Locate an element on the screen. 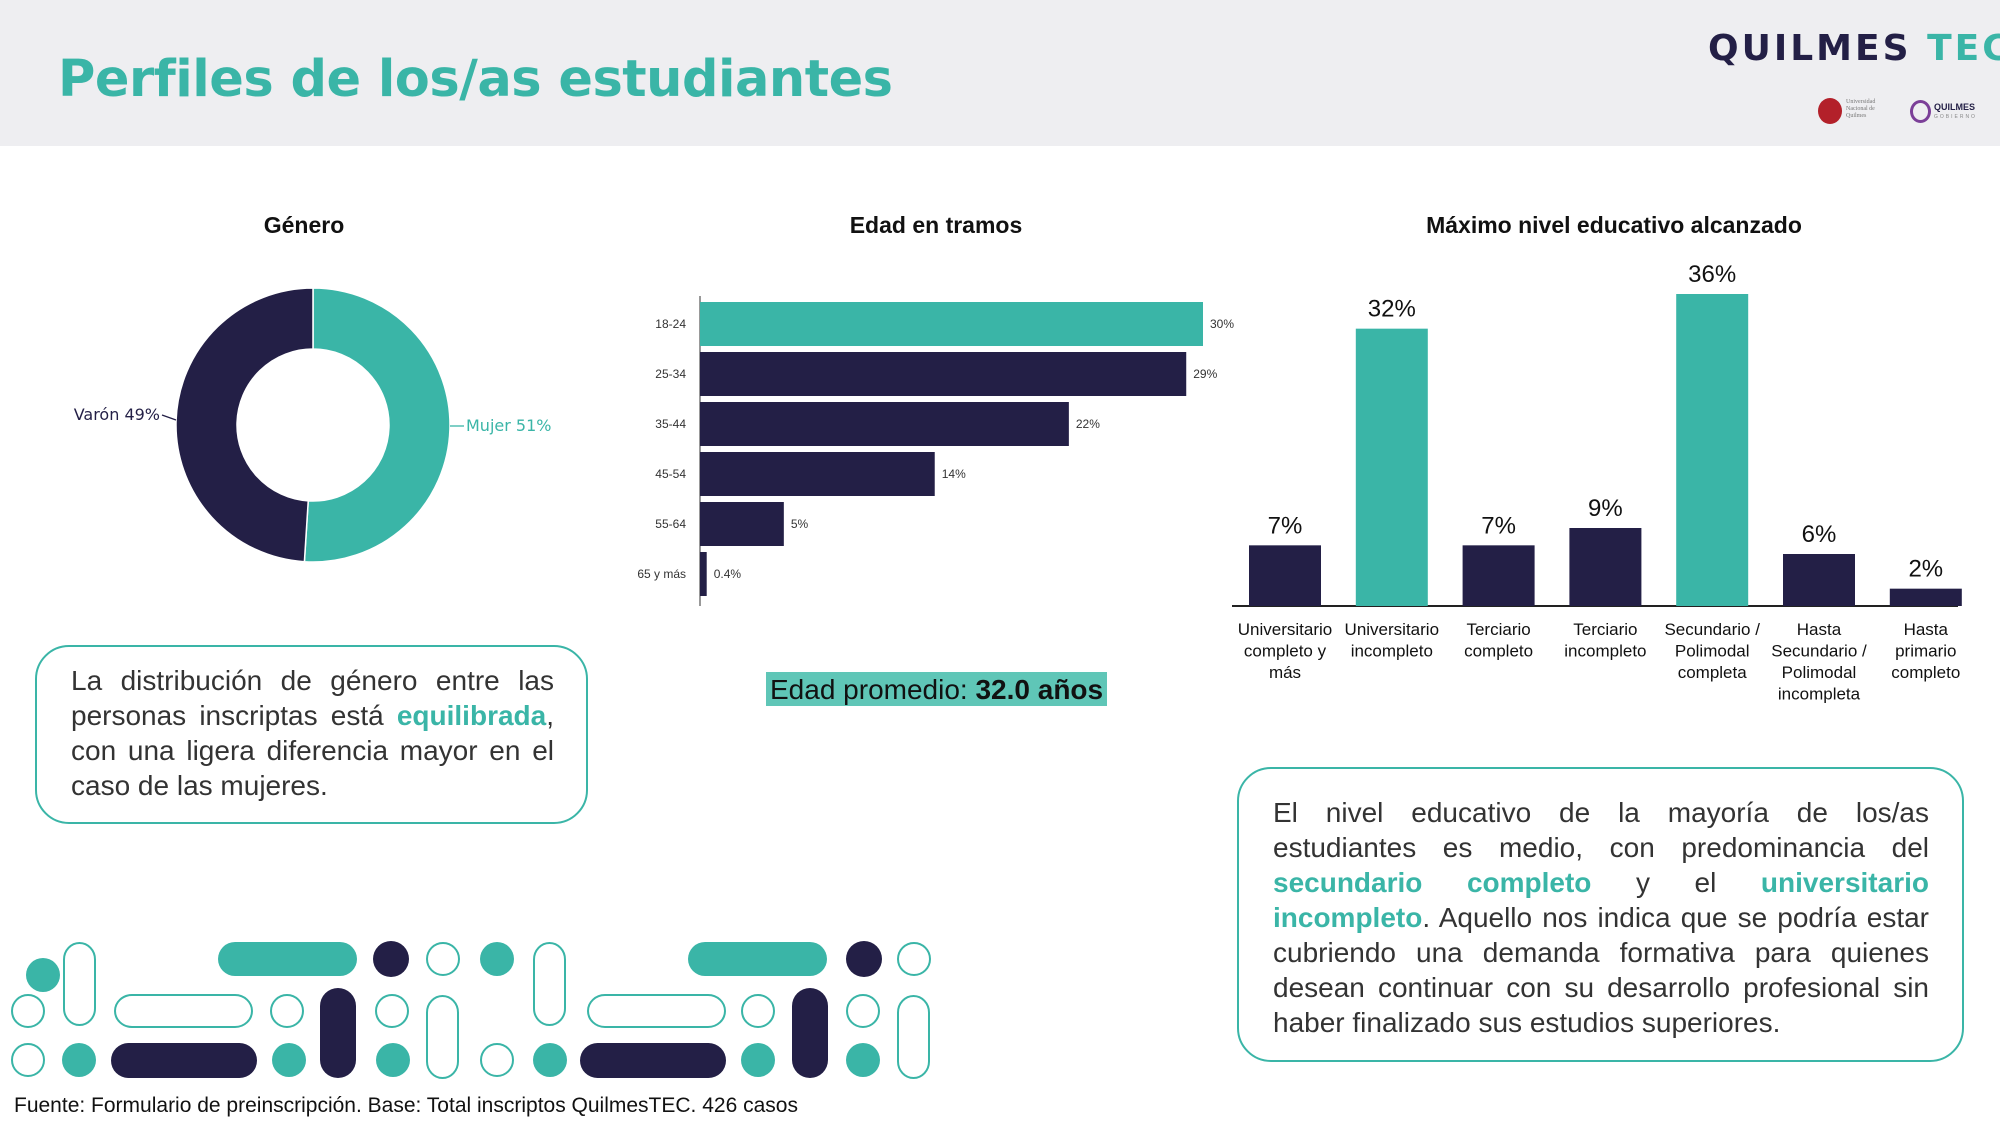 The width and height of the screenshot is (2000, 1125). age-tick-label: 35-44 is located at coordinates (670, 424).